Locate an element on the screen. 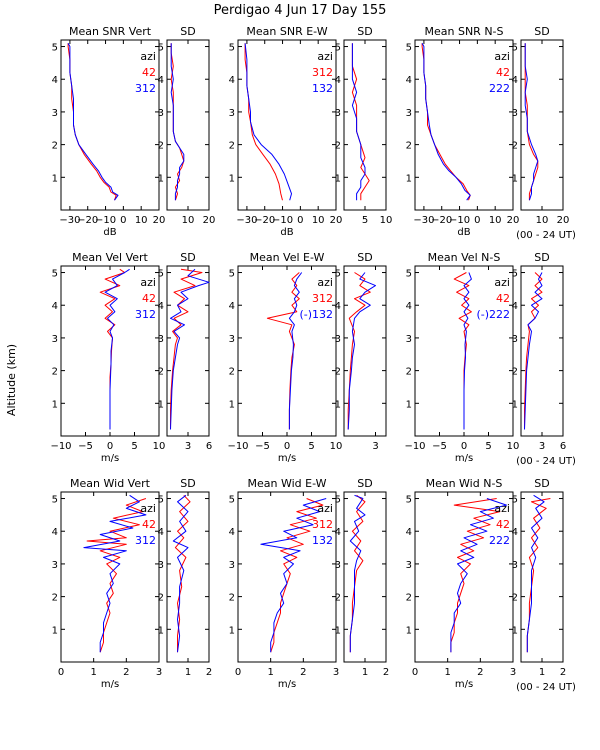 The image size is (600, 750). legend-entry: 42 is located at coordinates (149, 298).